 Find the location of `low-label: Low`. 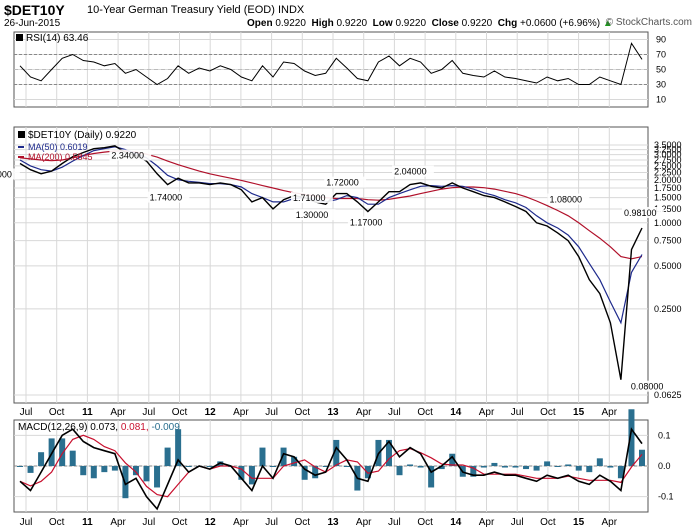

low-label: Low is located at coordinates (382, 23).